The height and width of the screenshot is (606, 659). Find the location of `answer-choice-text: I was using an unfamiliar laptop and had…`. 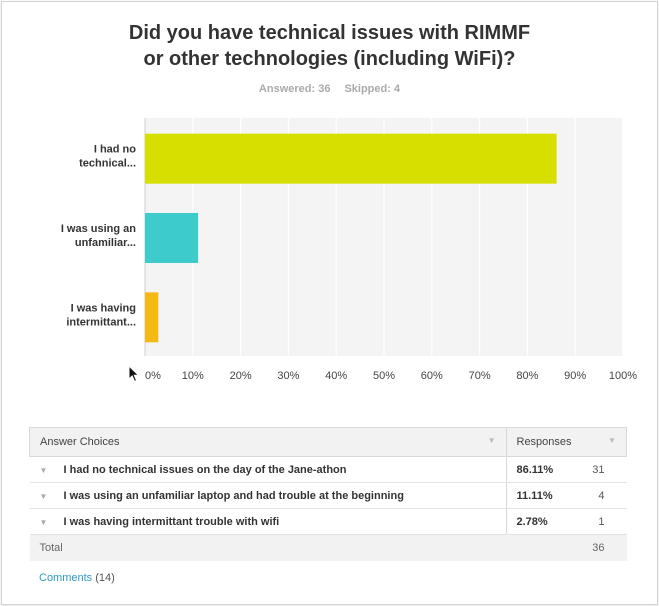

answer-choice-text: I was using an unfamiliar laptop and had… is located at coordinates (233, 495).